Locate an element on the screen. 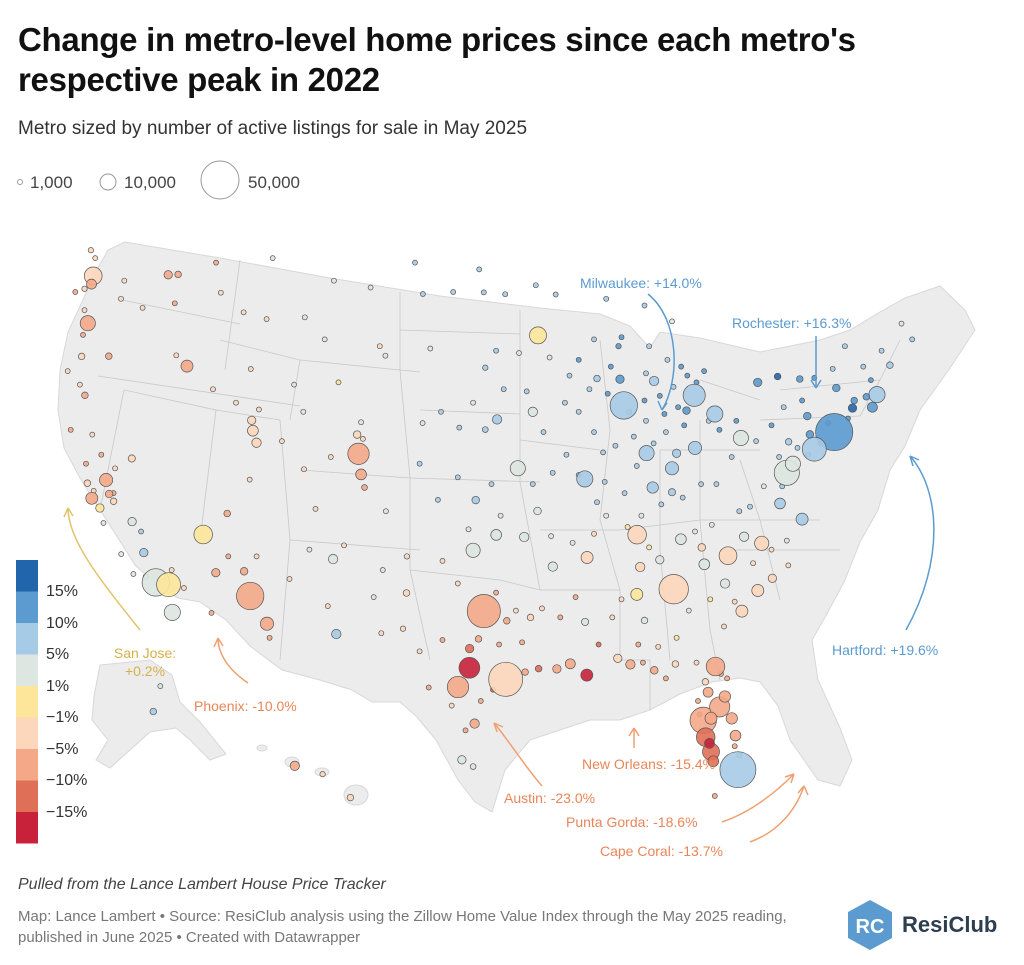  hartford-arrowhead is located at coordinates (914, 461).